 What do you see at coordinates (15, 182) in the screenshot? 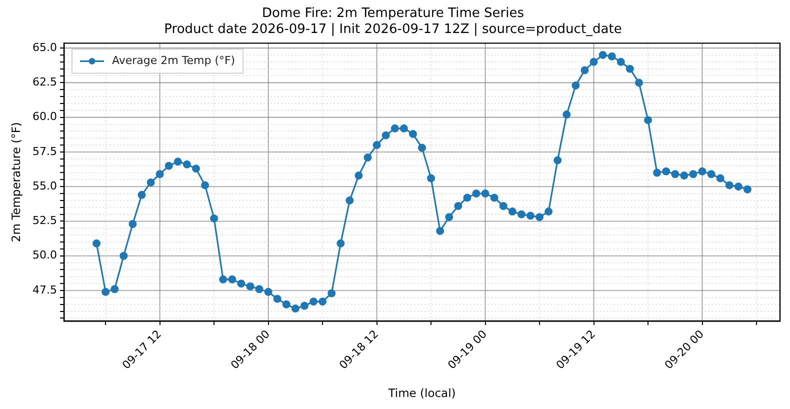
I see `y-axis-title: 2m Temperature (°F)` at bounding box center [15, 182].